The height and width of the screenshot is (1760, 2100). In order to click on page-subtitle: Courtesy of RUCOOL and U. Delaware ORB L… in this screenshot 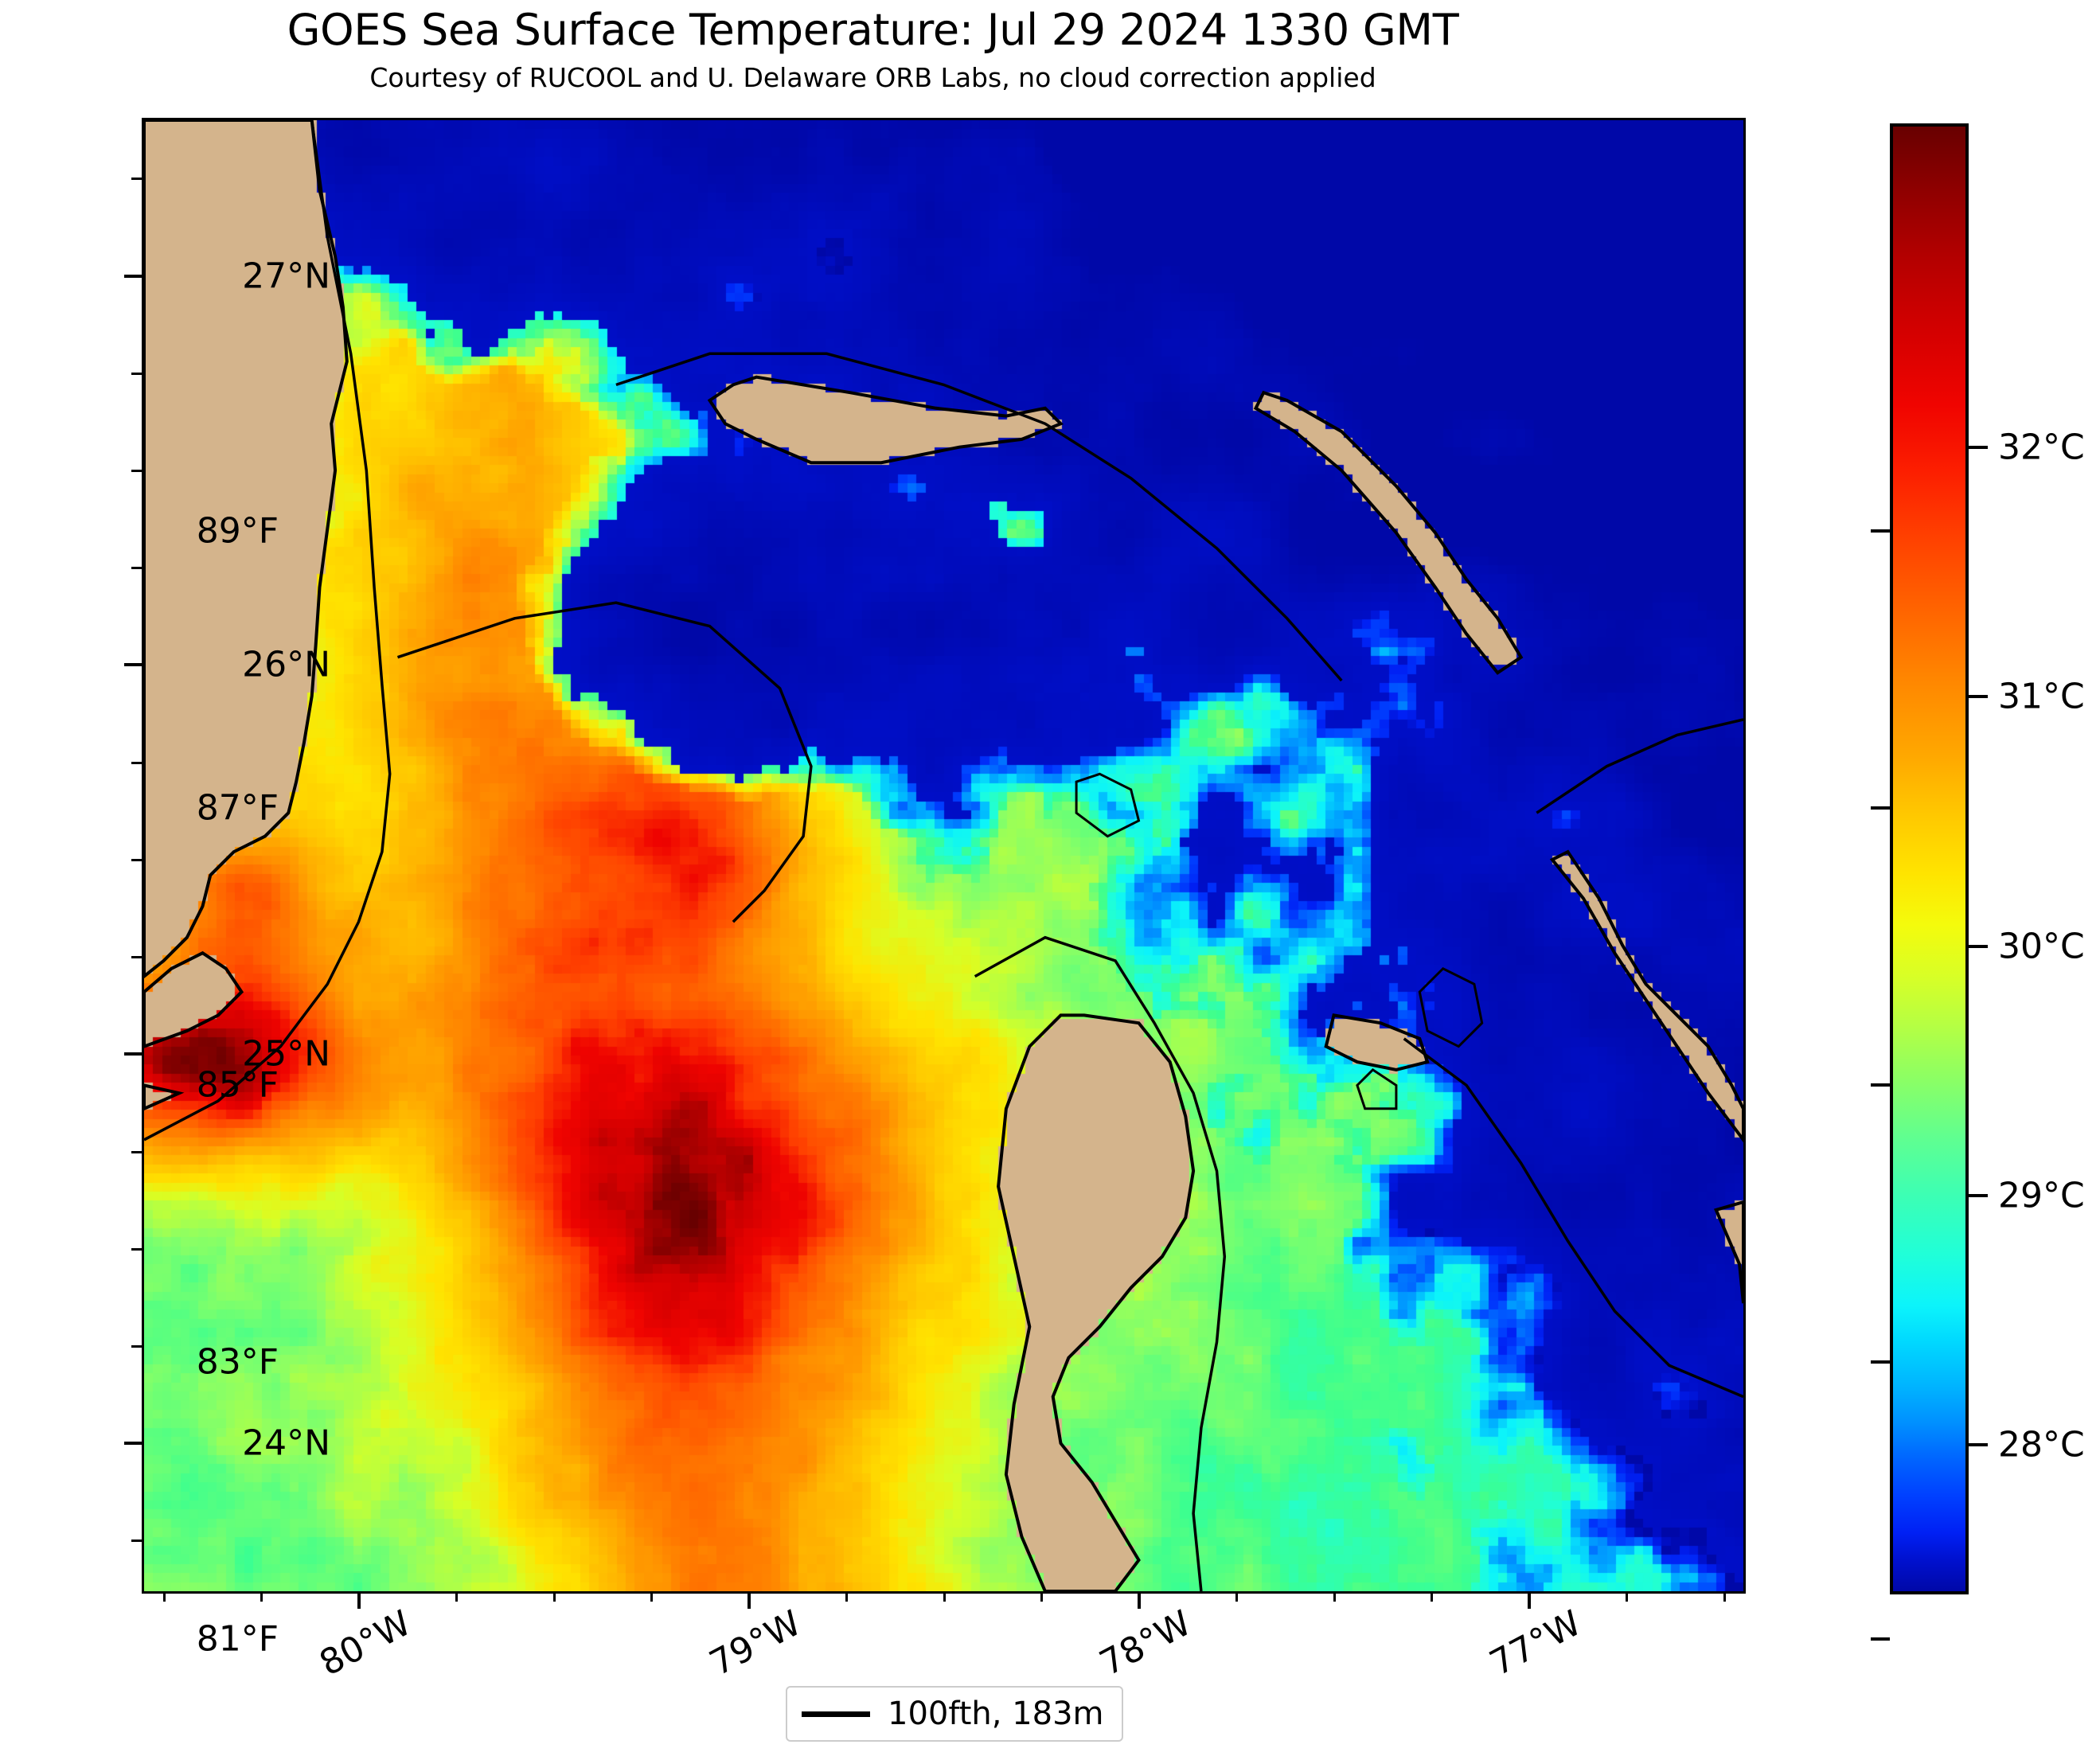, I will do `click(872, 77)`.